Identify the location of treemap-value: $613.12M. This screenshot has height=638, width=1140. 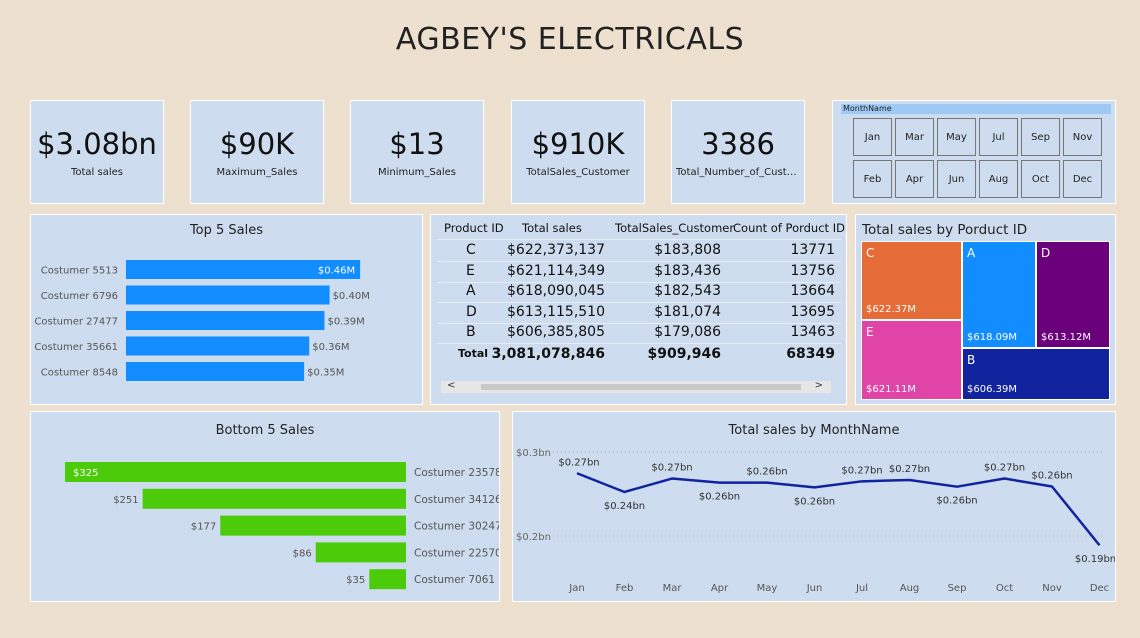
(1066, 337).